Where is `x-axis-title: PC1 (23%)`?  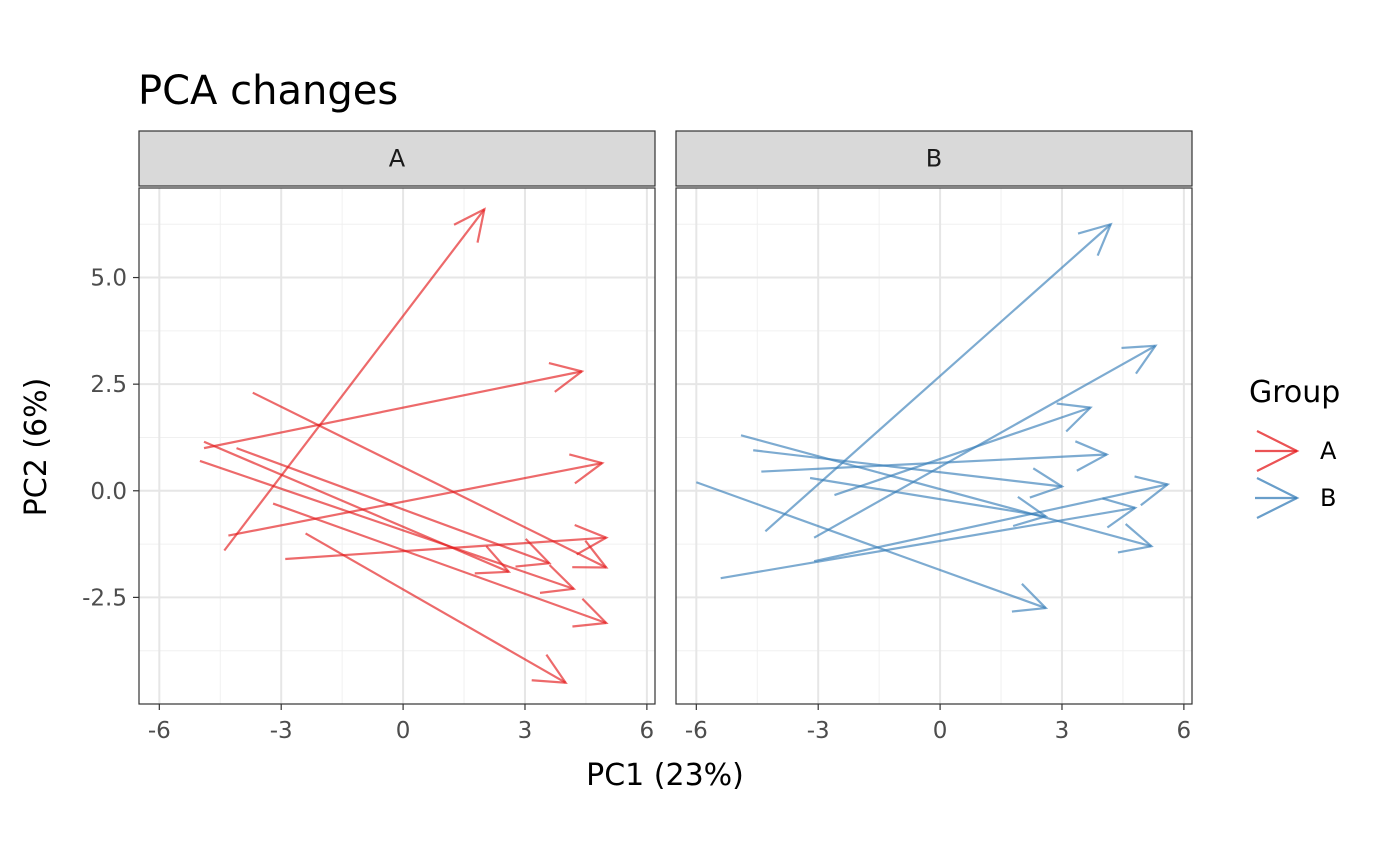
x-axis-title: PC1 (23%) is located at coordinates (665, 775).